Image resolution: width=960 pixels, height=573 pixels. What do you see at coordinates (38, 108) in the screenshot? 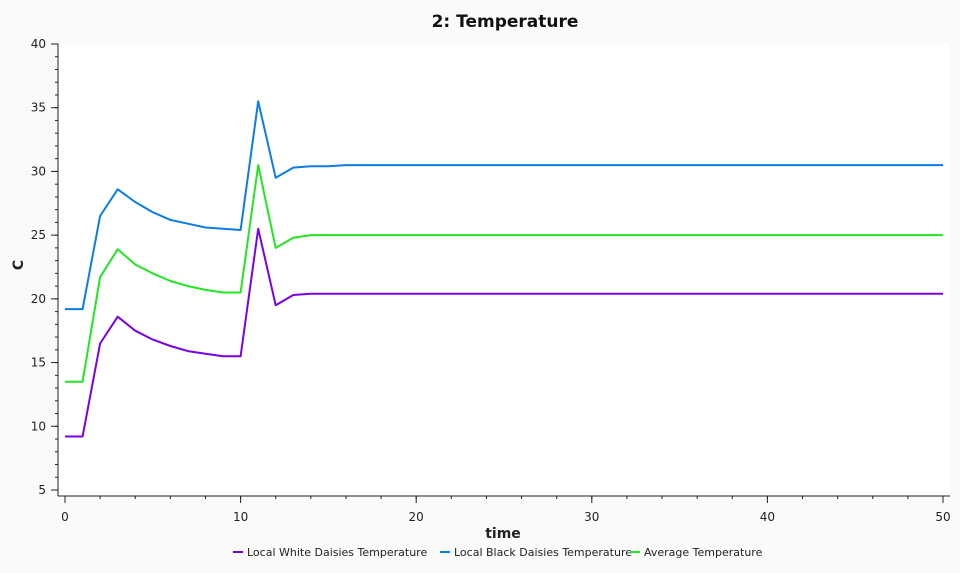
I see `y-tick-label: 35` at bounding box center [38, 108].